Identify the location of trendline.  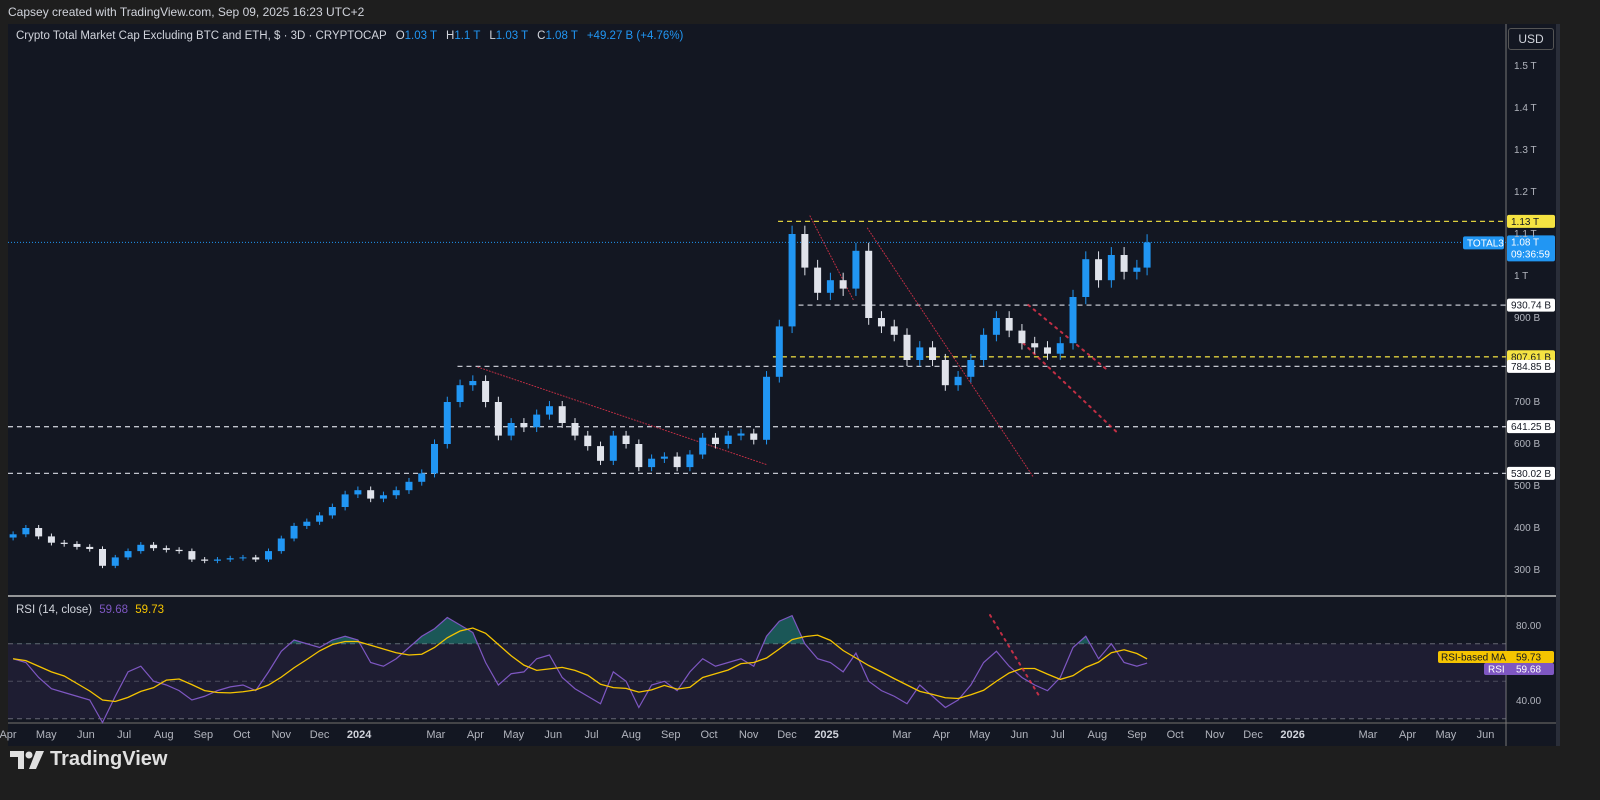
(1070, 387).